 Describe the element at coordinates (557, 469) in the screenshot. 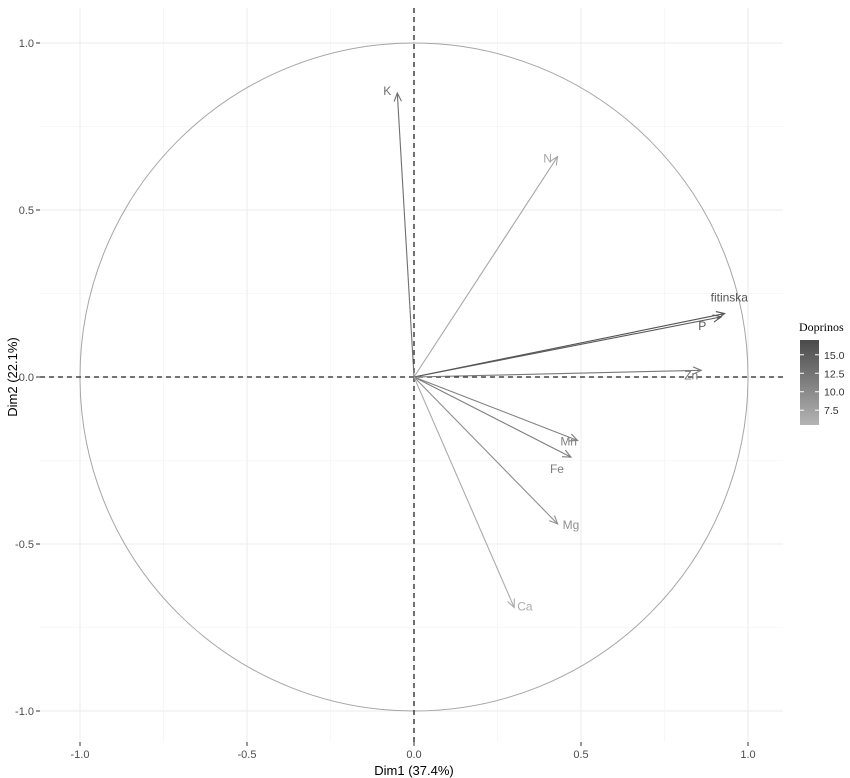

I see `label-fe: Fe` at that location.